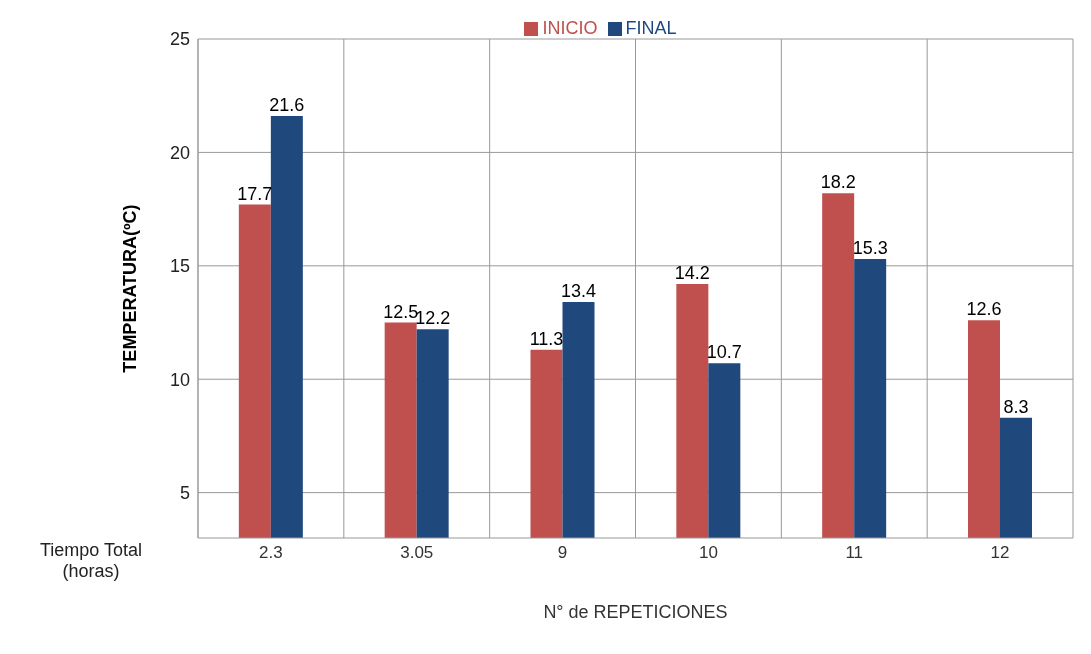 Image resolution: width=1091 pixels, height=654 pixels. Describe the element at coordinates (417, 553) in the screenshot. I see `x-tick-label: 3.05` at that location.